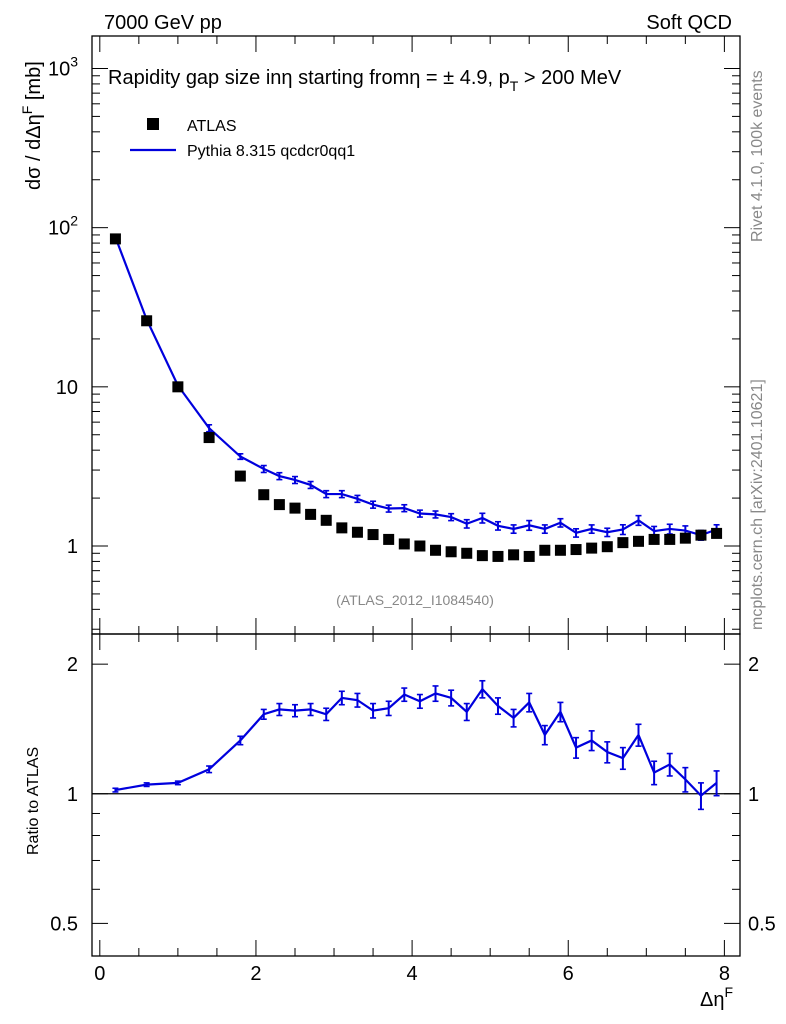 Image resolution: width=786 pixels, height=1024 pixels. What do you see at coordinates (271, 151) in the screenshot?
I see `legend-mc-label: Pythia 8.315 qcdcr0qq1` at bounding box center [271, 151].